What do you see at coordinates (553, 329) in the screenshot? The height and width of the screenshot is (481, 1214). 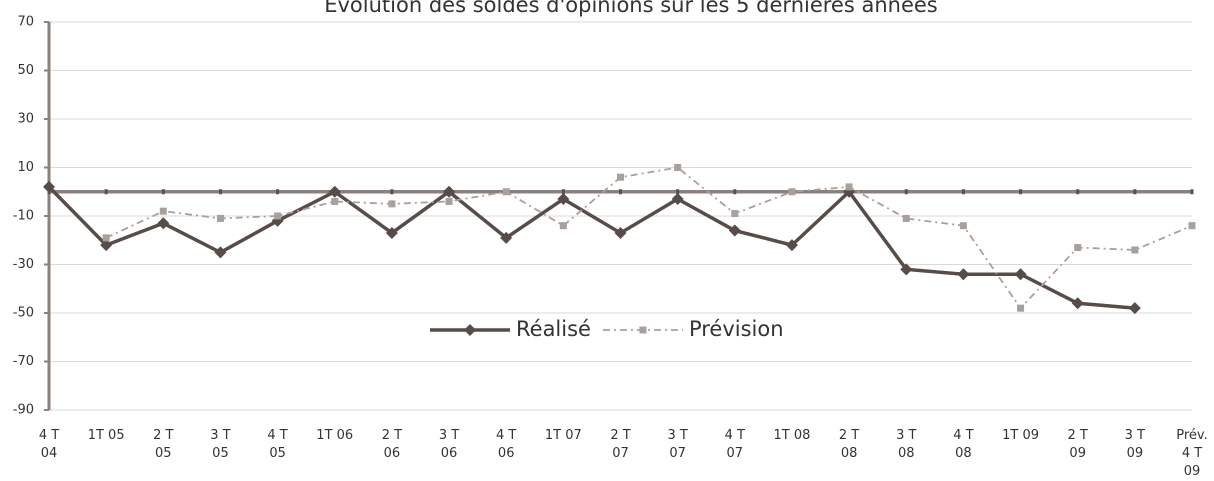 I see `legend-label: Réalisé` at bounding box center [553, 329].